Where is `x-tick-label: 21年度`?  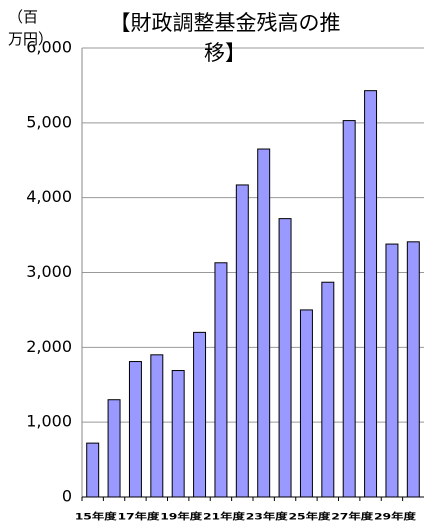 x-tick-label: 21年度 is located at coordinates (224, 517).